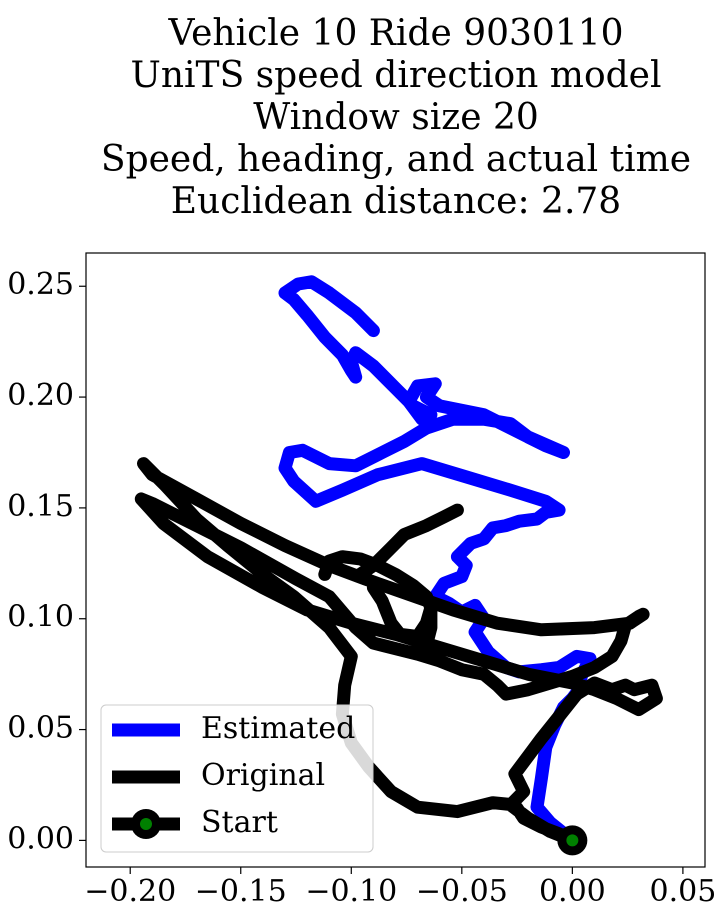 This screenshot has height=915, width=728. I want to click on y-tick-label: 0.00, so click(40, 838).